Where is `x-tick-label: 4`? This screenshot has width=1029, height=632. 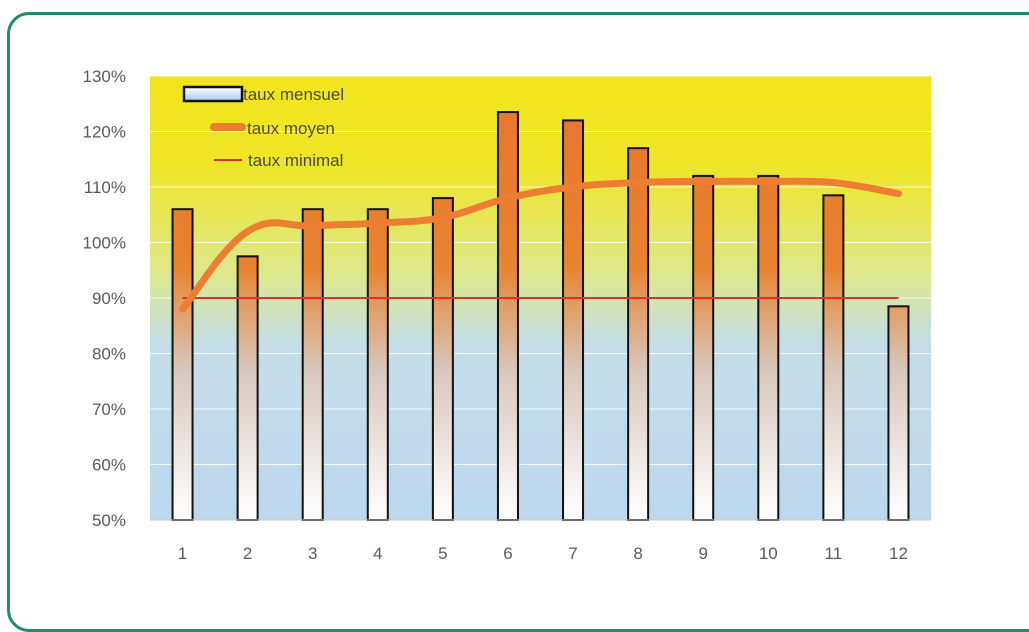
x-tick-label: 4 is located at coordinates (377, 553).